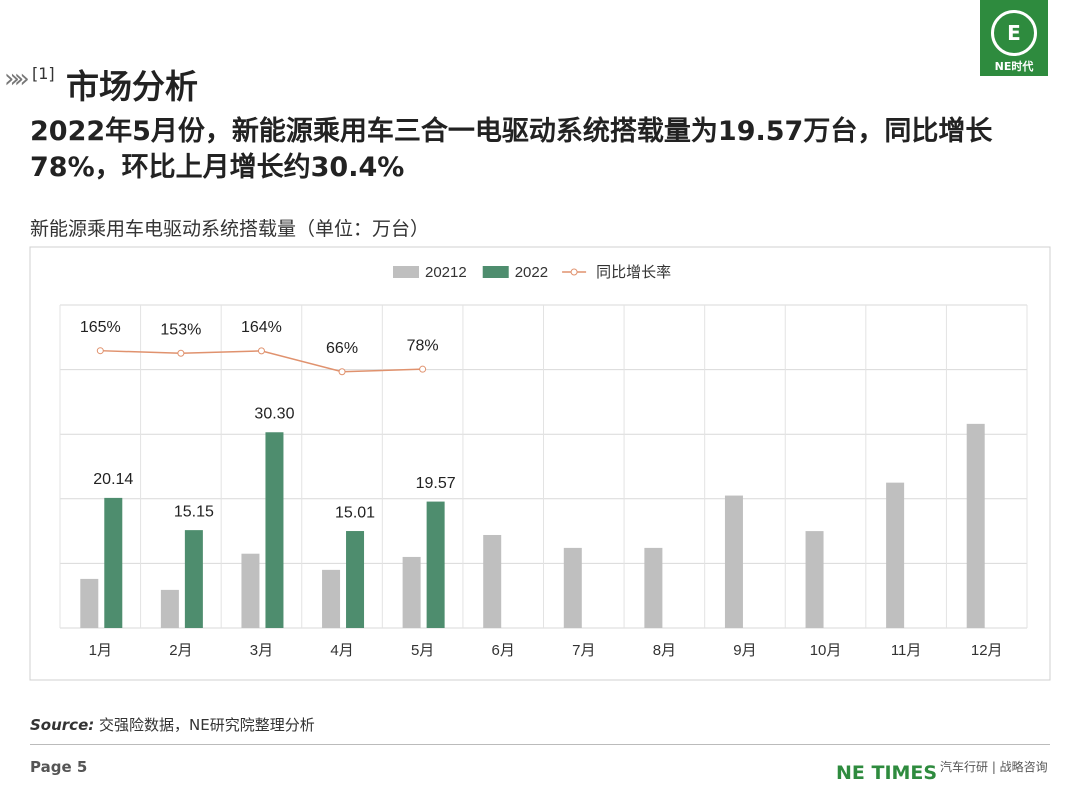 The image size is (1080, 810). What do you see at coordinates (100, 650) in the screenshot?
I see `x-tick-label: 1月` at bounding box center [100, 650].